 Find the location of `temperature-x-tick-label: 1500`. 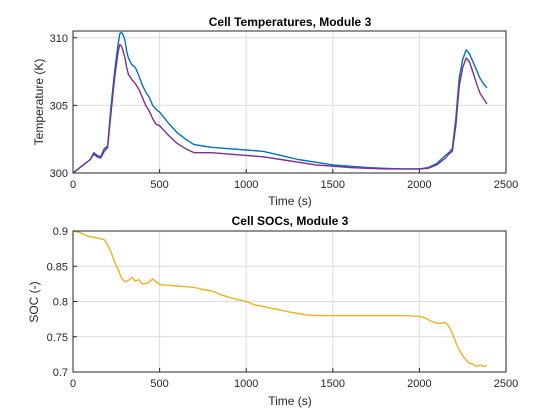

temperature-x-tick-label: 1500 is located at coordinates (333, 185).